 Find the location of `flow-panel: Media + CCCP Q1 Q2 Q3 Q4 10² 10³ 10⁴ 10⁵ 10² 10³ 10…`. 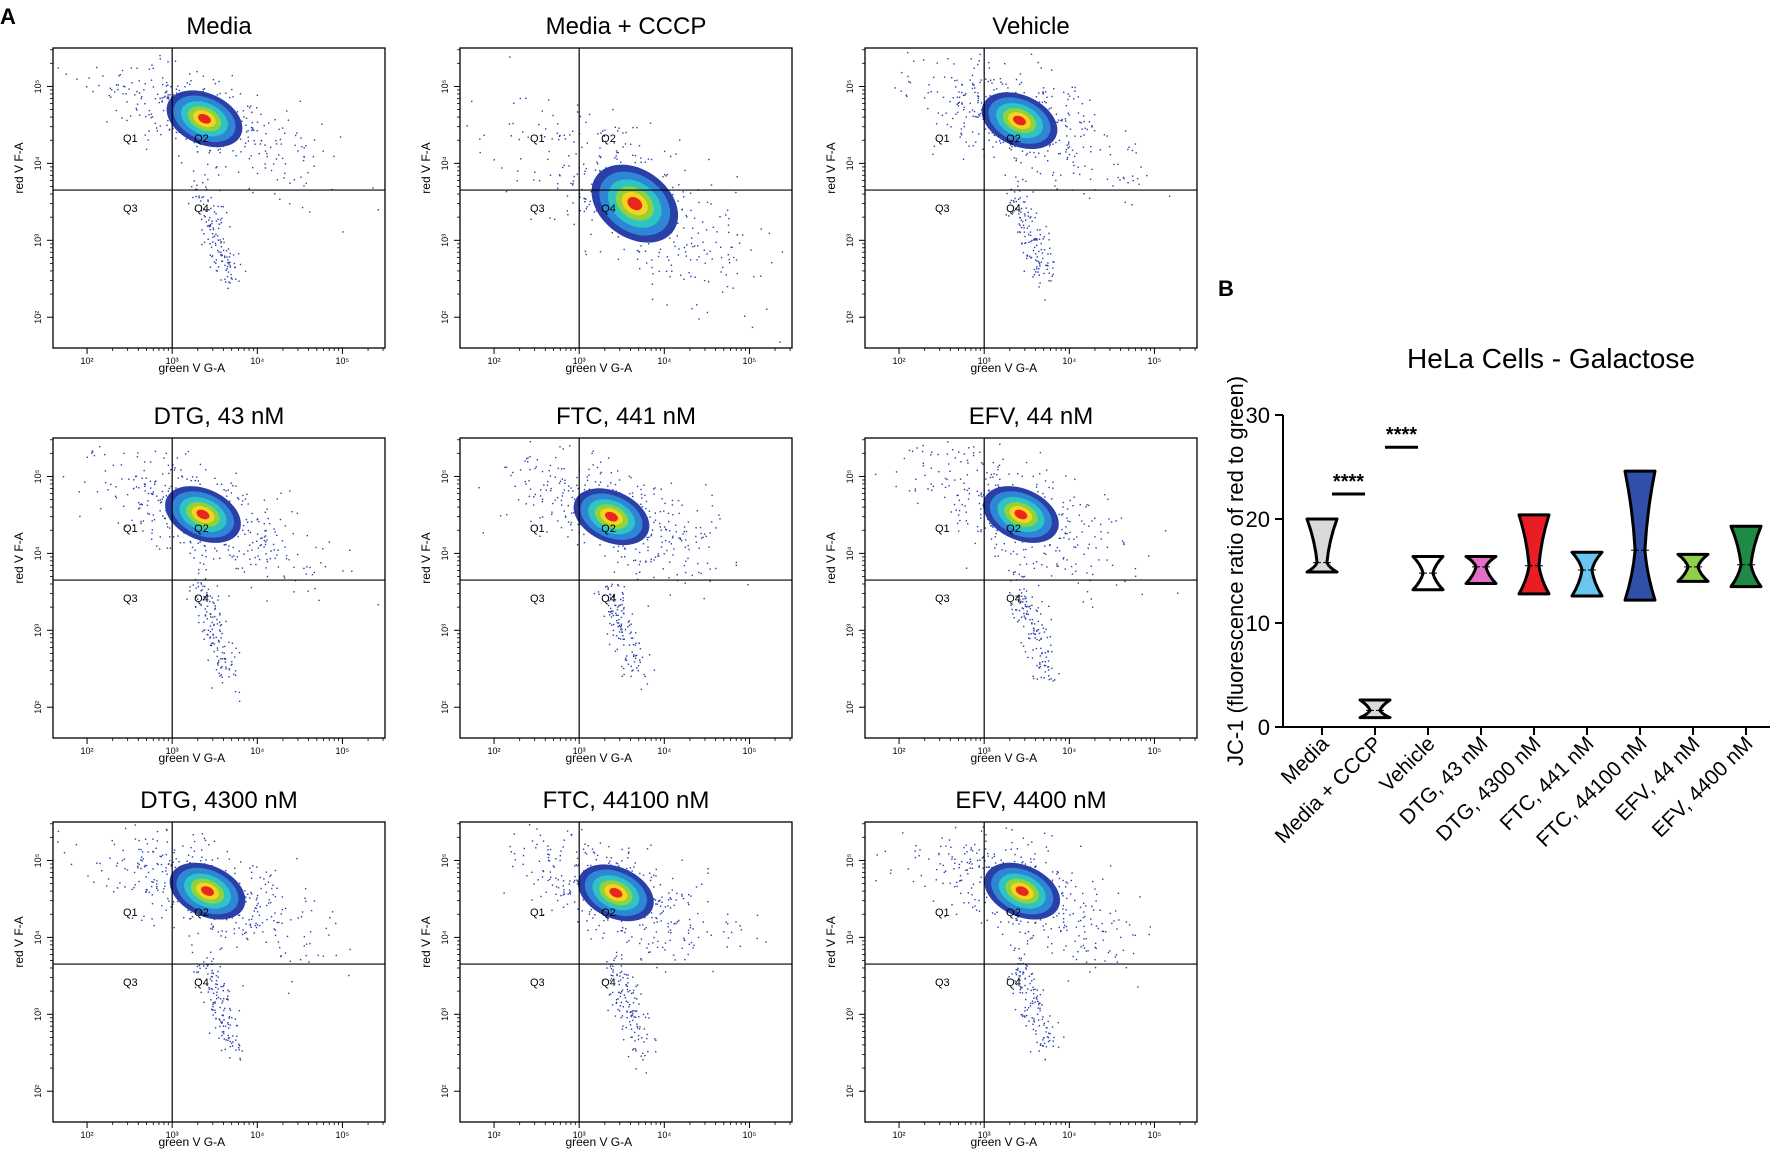

flow-panel: Media + CCCP Q1 Q2 Q3 Q4 10² 10³ 10⁴ 10⁵ 10² 10³ 10… is located at coordinates (606, 194).